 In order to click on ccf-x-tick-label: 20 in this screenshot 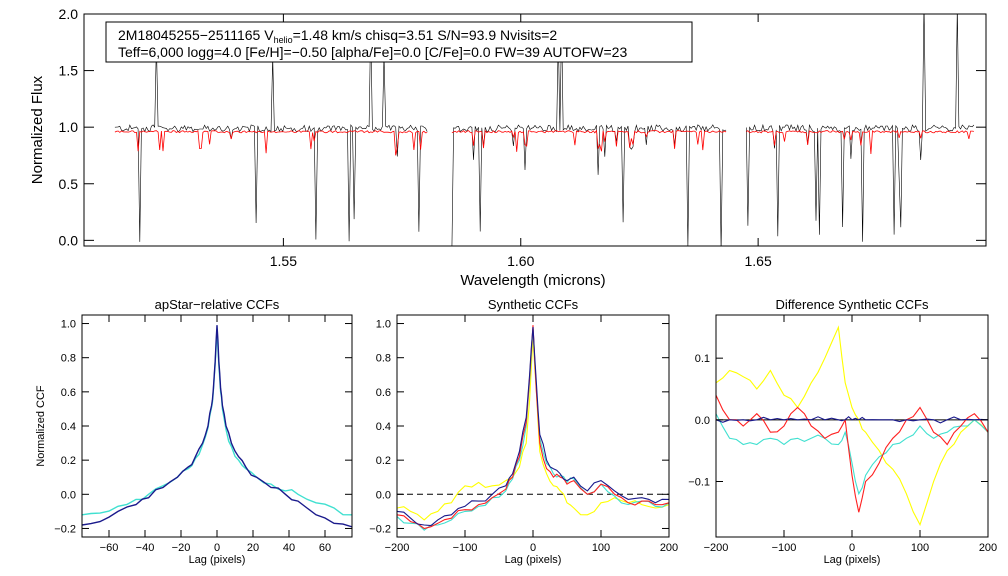, I will do `click(253, 548)`.